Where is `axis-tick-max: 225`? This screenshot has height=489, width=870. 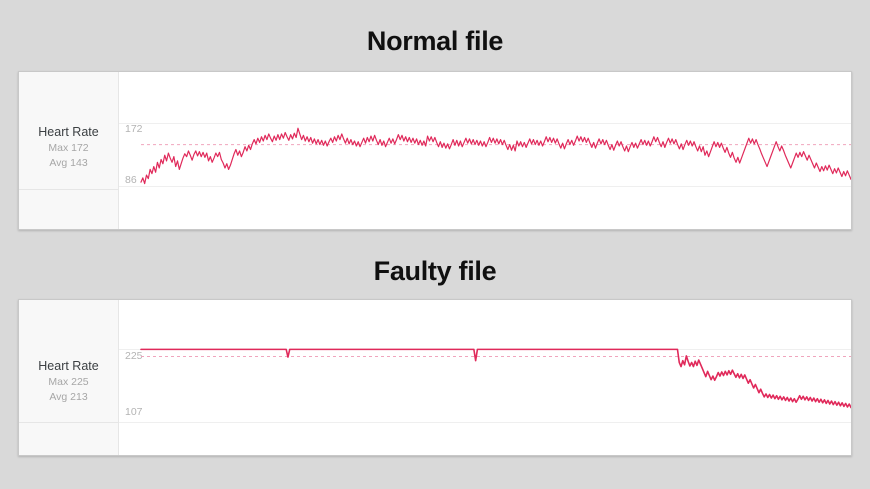
axis-tick-max: 225 is located at coordinates (134, 356).